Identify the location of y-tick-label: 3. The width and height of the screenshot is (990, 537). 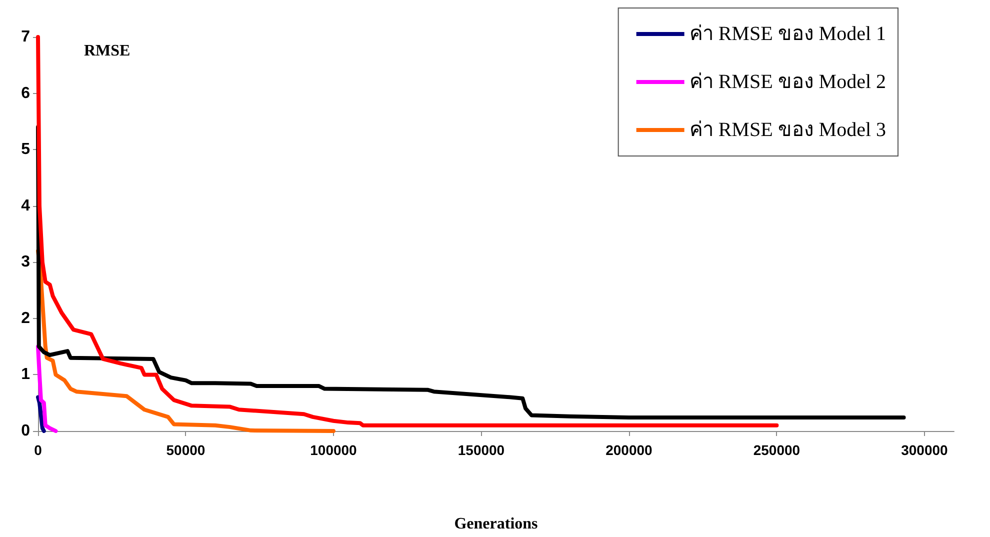
(25, 262).